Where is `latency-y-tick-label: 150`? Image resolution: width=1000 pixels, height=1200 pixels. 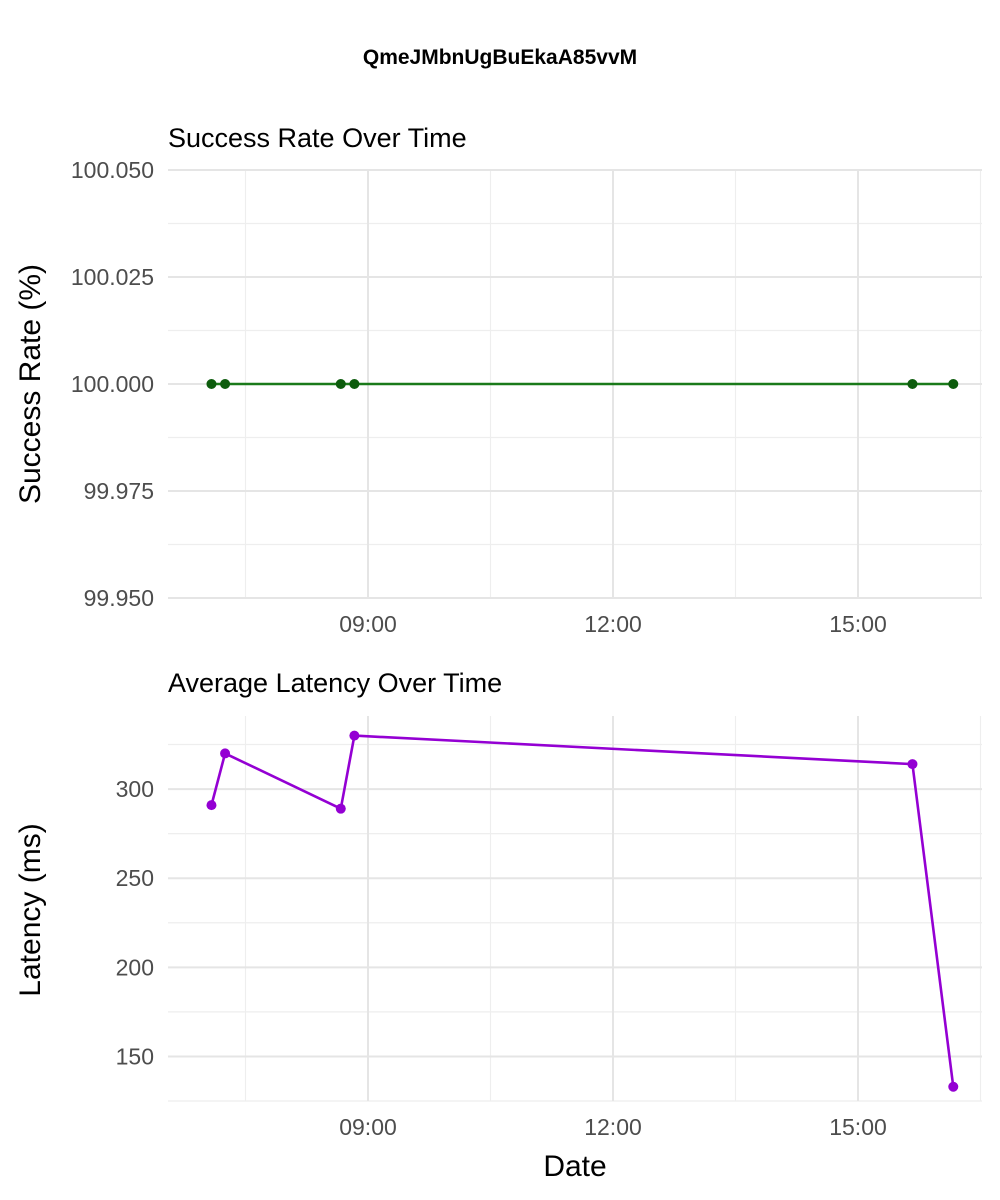
latency-y-tick-label: 150 is located at coordinates (135, 1056).